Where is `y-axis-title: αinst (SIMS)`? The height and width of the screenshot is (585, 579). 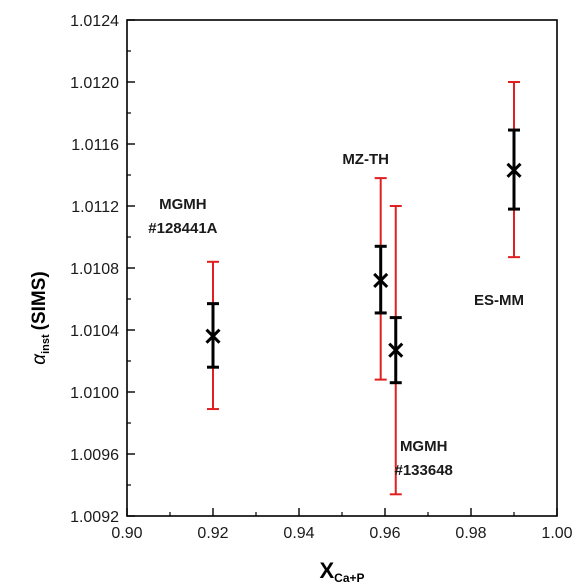
y-axis-title: αinst (SIMS) is located at coordinates (40, 318).